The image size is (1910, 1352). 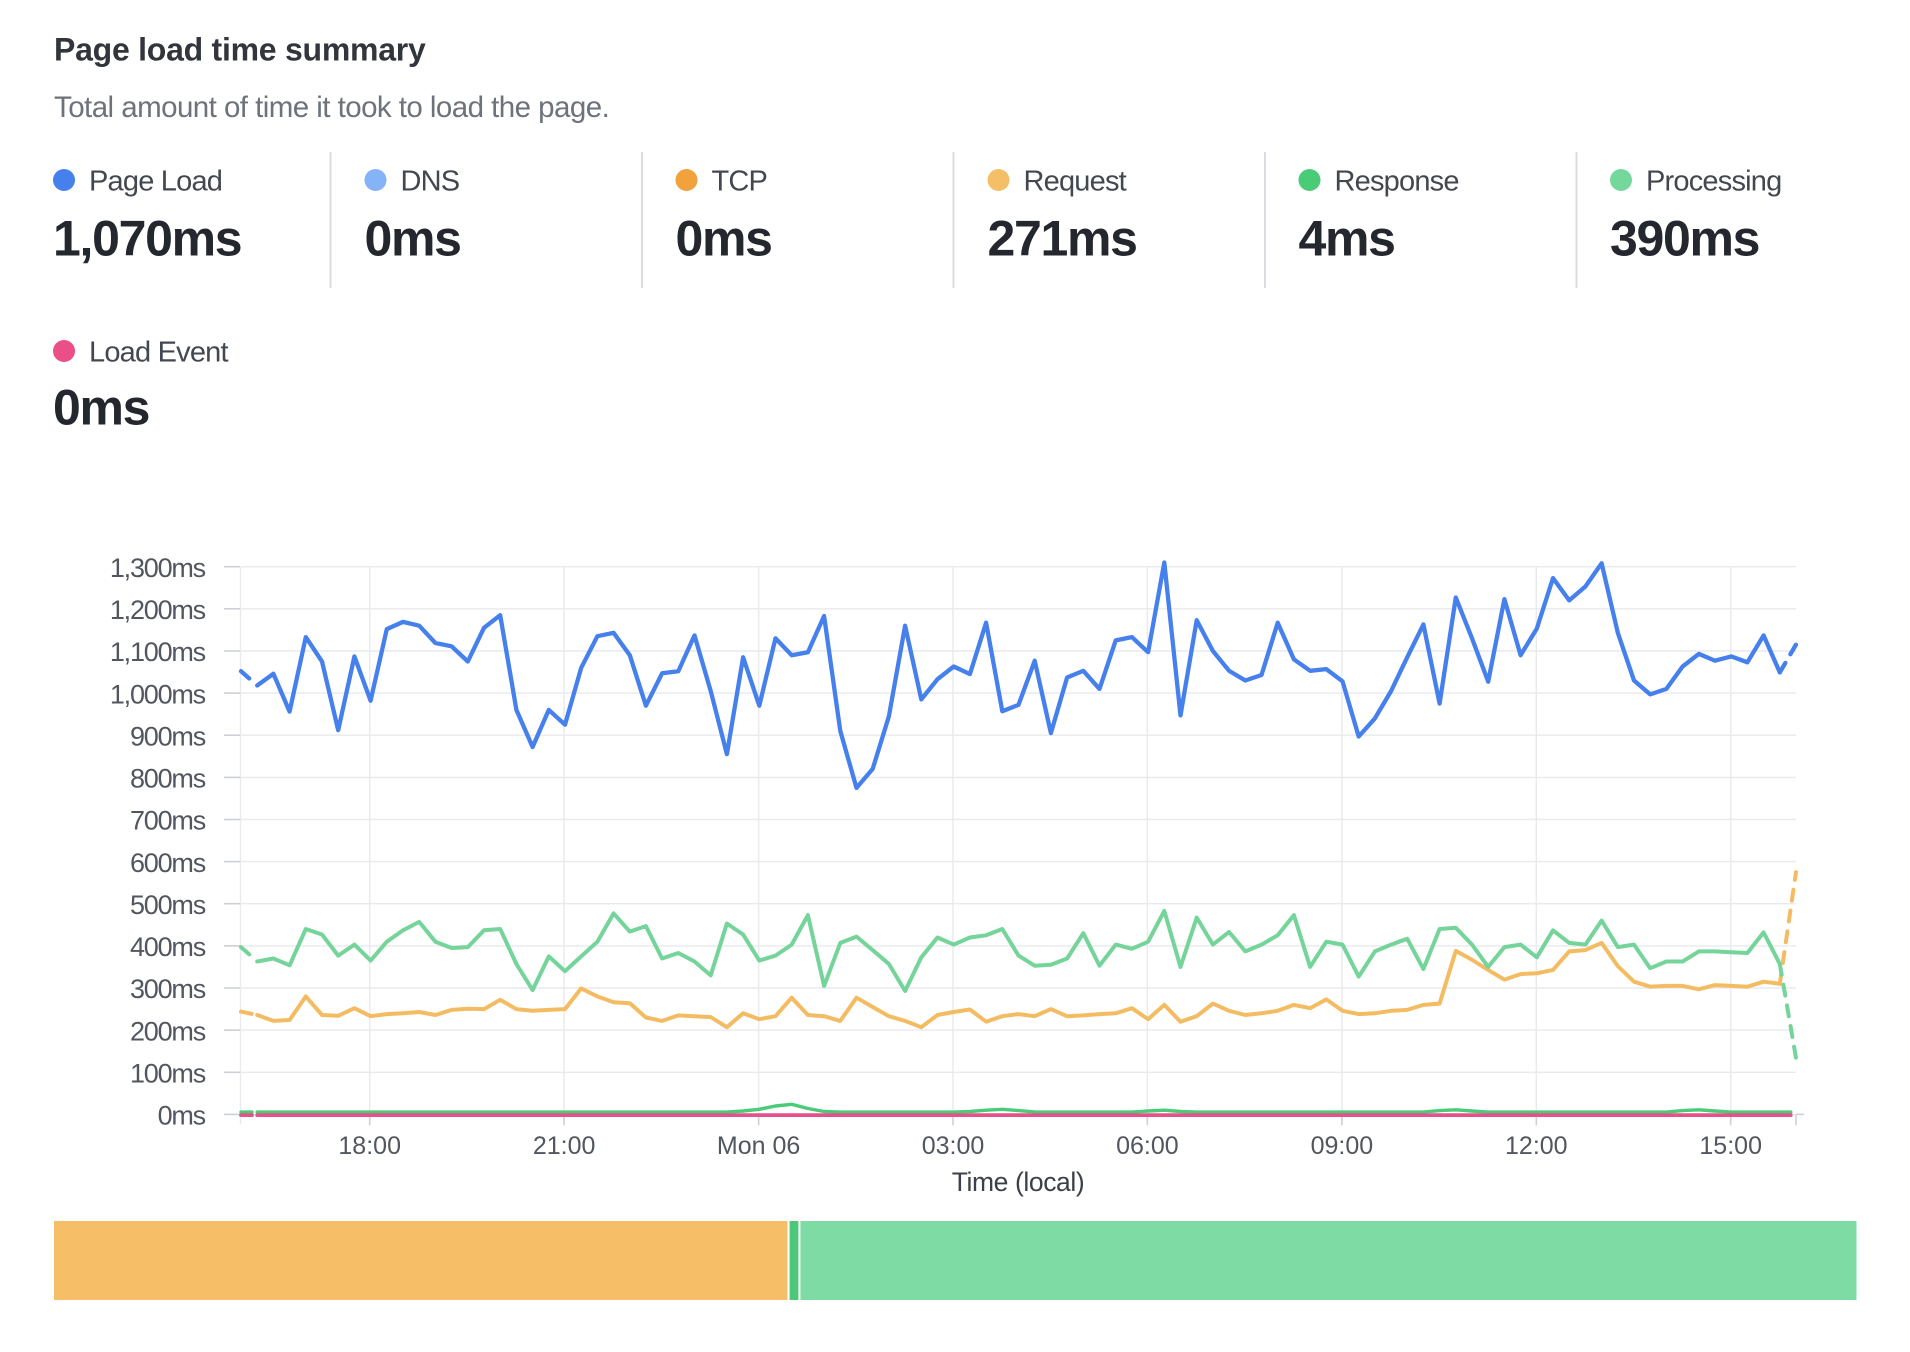 What do you see at coordinates (1062, 239) in the screenshot?
I see `svg-text: 271ms` at bounding box center [1062, 239].